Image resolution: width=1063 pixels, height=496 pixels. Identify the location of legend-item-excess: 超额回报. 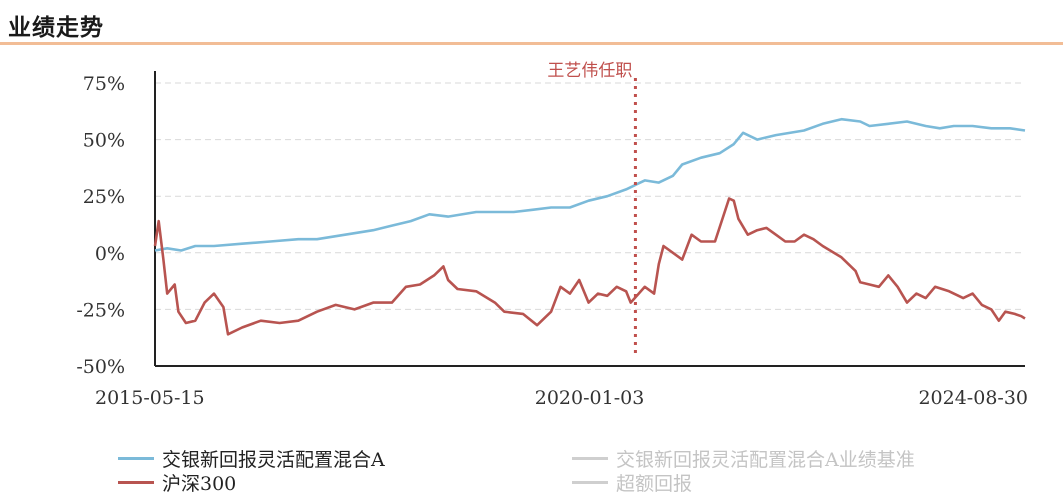
(632, 482).